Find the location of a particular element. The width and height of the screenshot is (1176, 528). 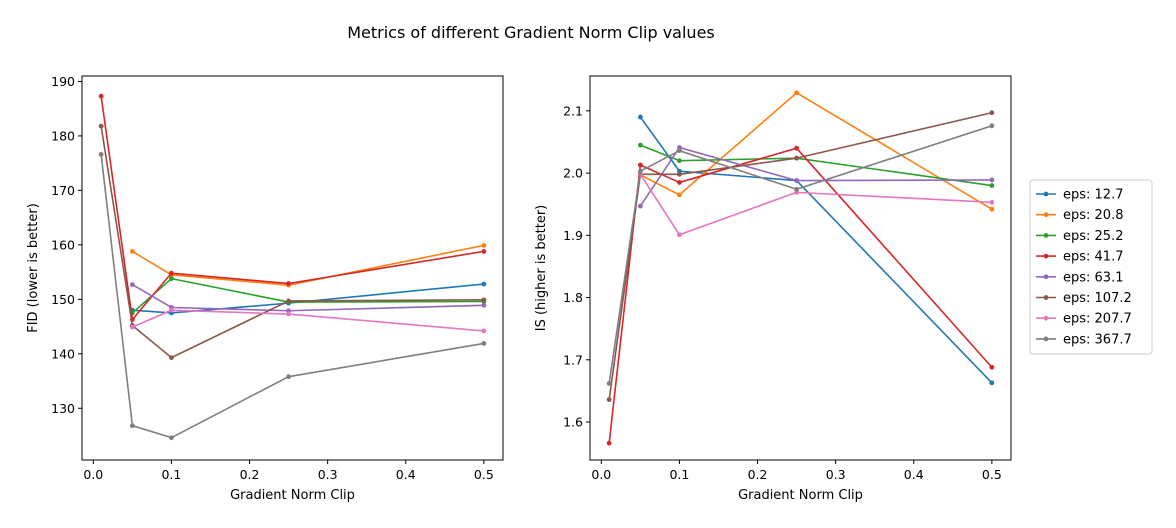

legend-entry: eps: 367.7 is located at coordinates (1097, 339).